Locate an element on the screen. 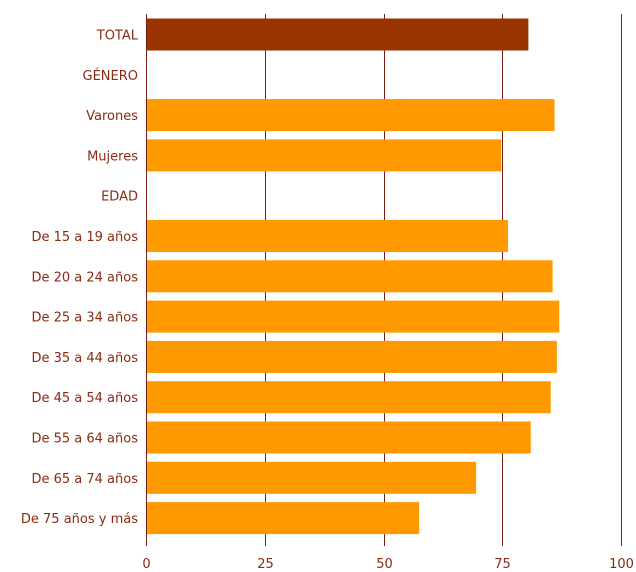 The height and width of the screenshot is (572, 636). category-label-6: De 20 a 24 años is located at coordinates (84, 277).